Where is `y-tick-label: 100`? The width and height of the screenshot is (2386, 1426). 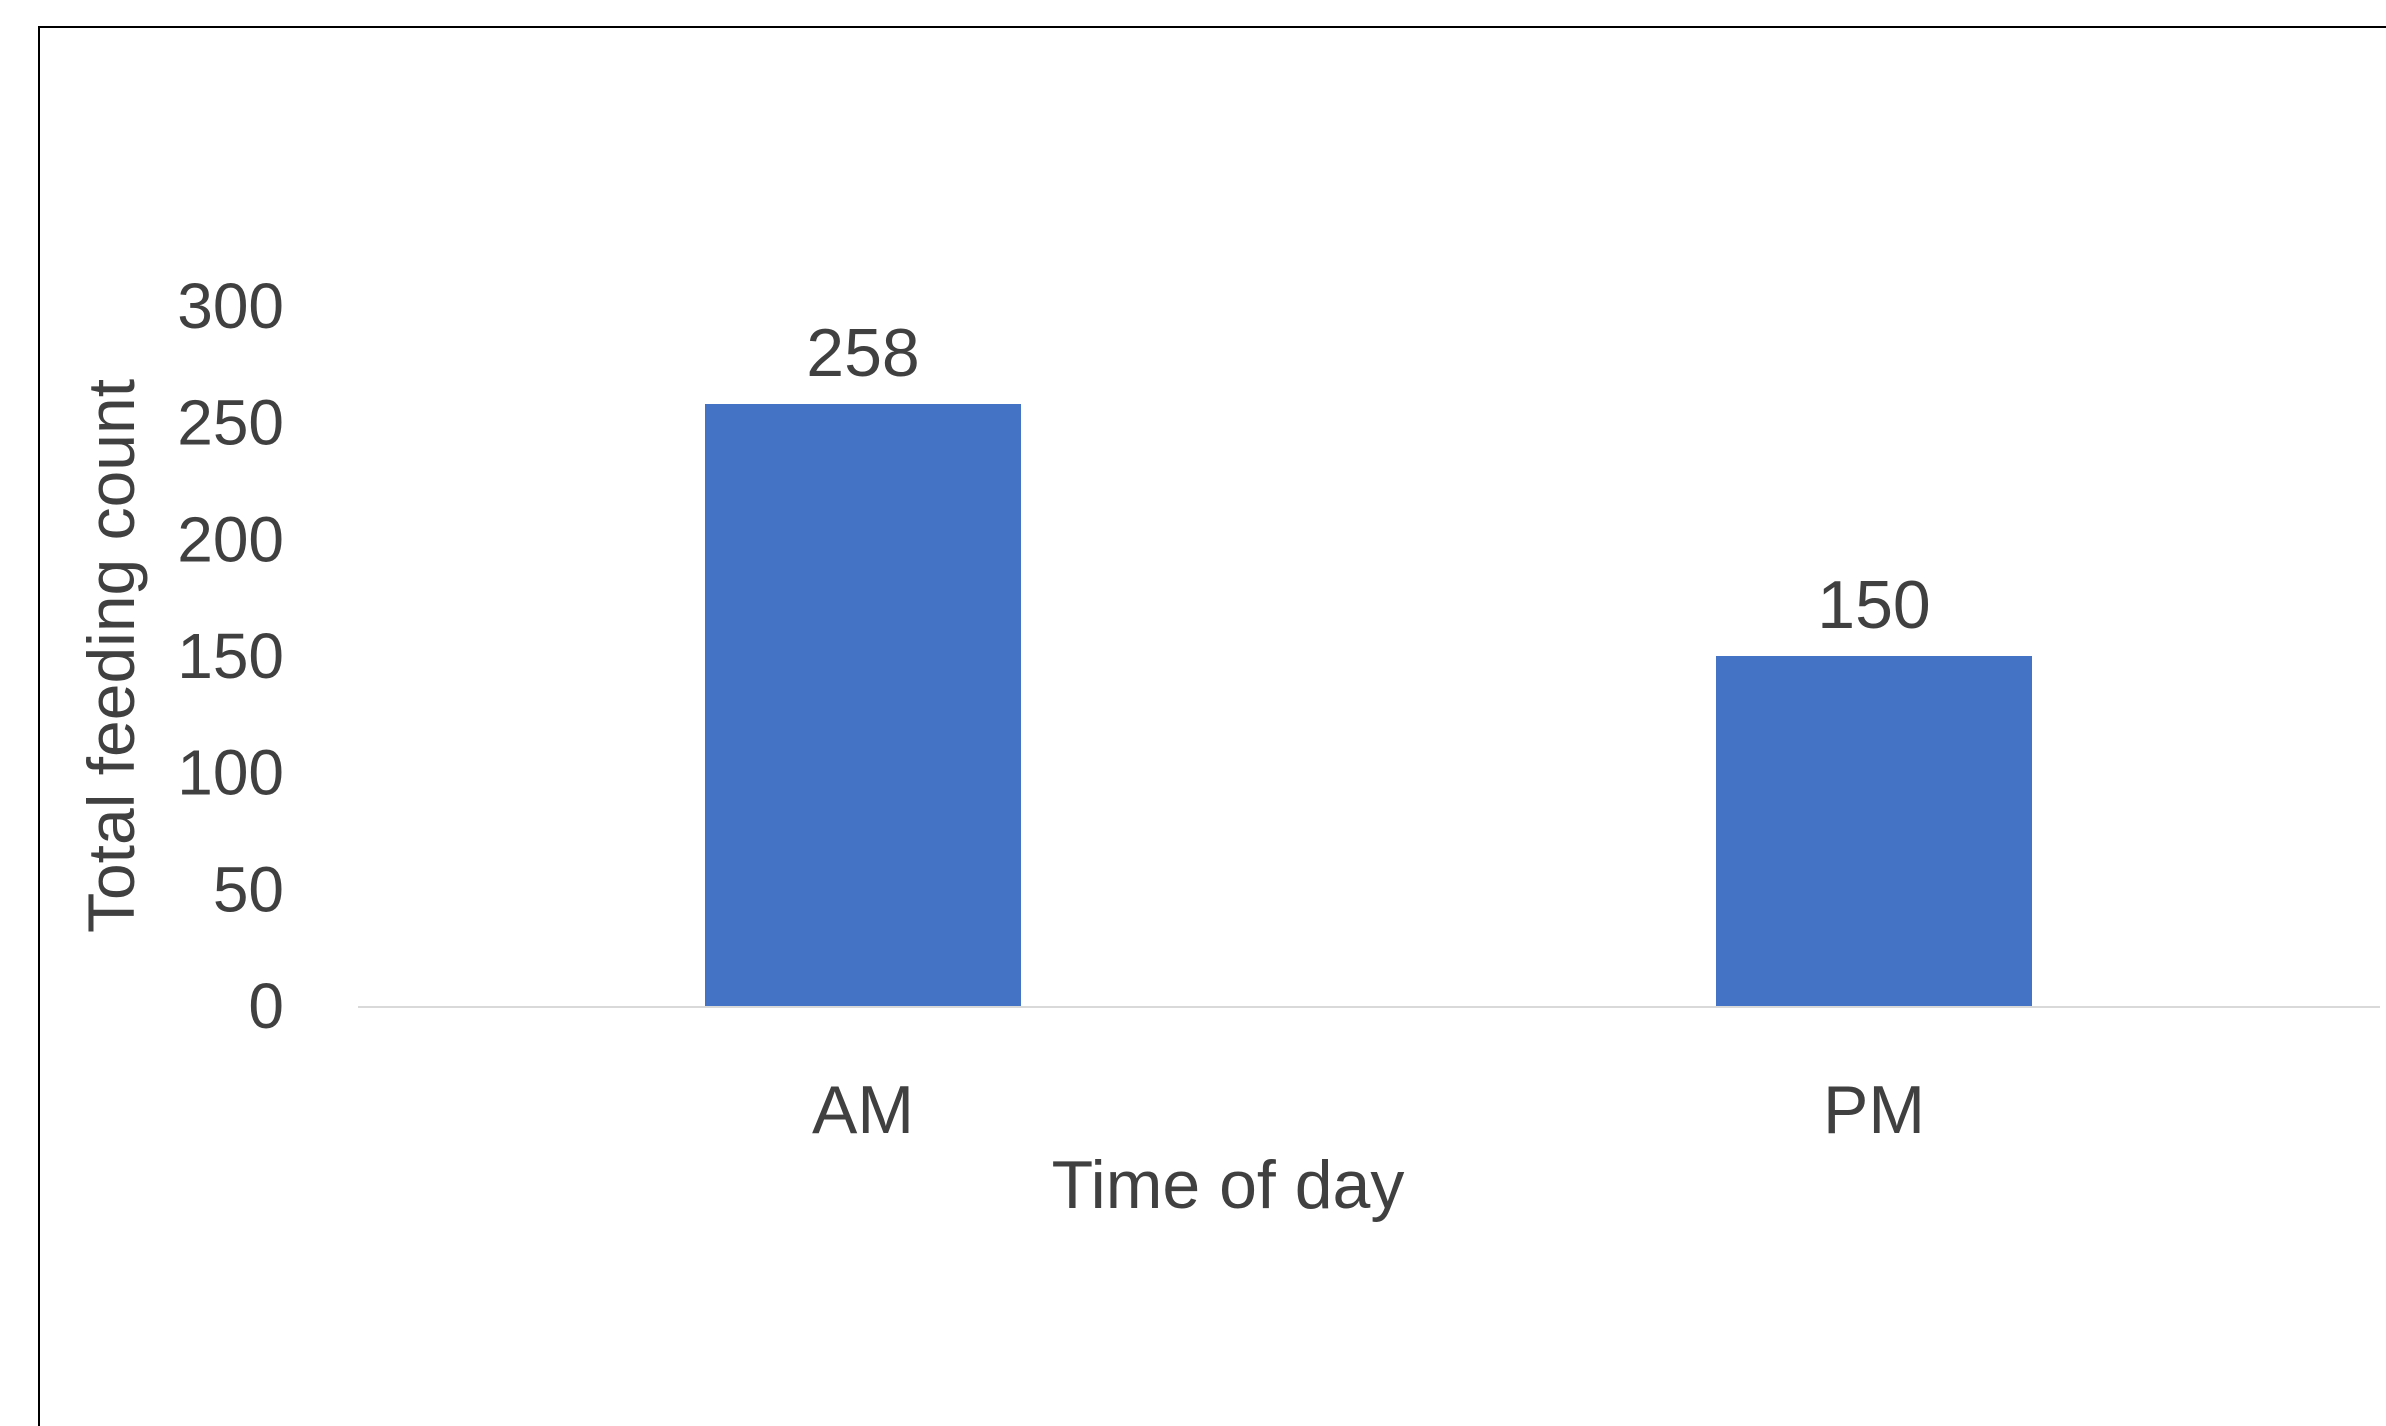 y-tick-label: 100 is located at coordinates (230, 773).